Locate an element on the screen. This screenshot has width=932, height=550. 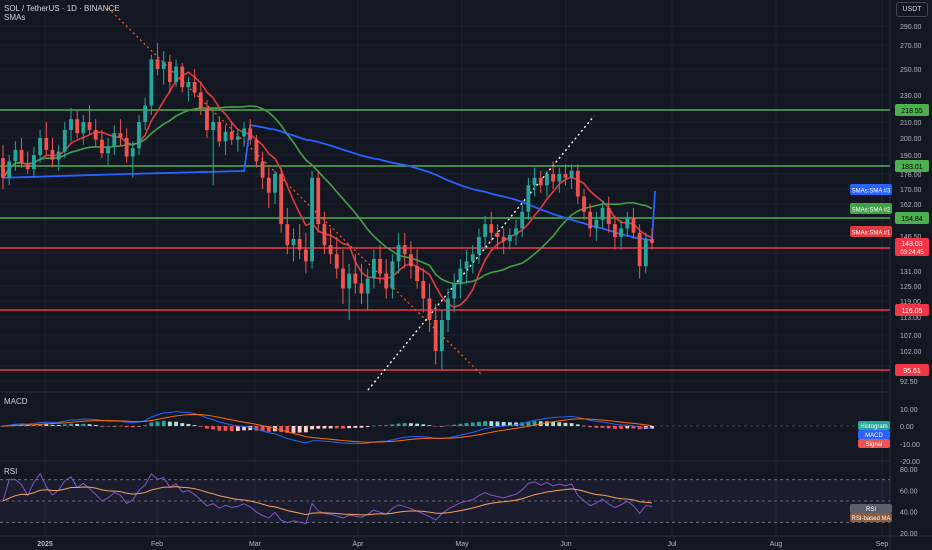
currency-badge: USDT is located at coordinates (912, 9).